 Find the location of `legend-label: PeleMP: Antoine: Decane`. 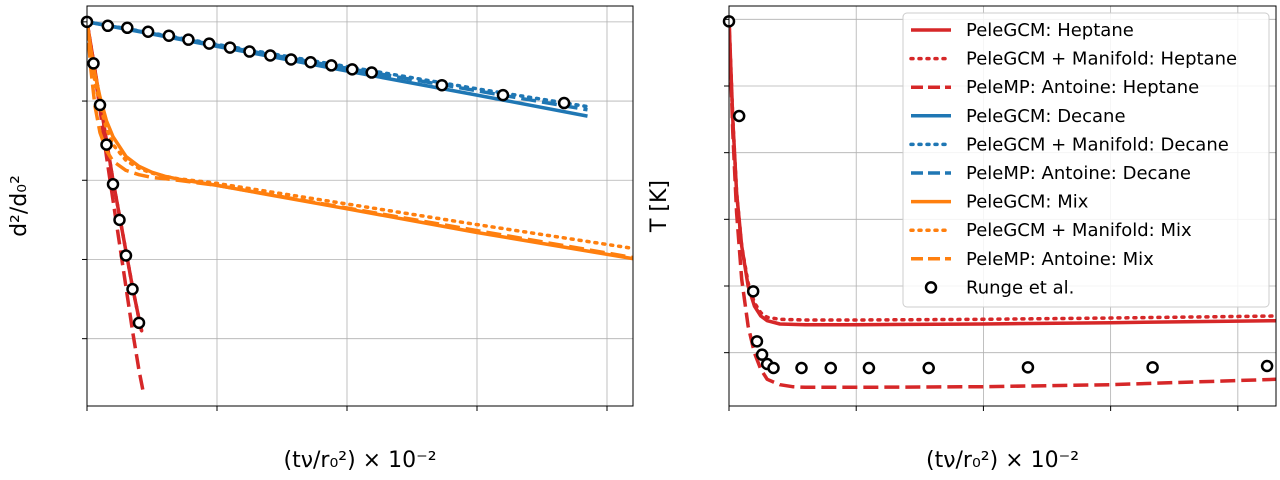

legend-label: PeleMP: Antoine: Decane is located at coordinates (1078, 173).